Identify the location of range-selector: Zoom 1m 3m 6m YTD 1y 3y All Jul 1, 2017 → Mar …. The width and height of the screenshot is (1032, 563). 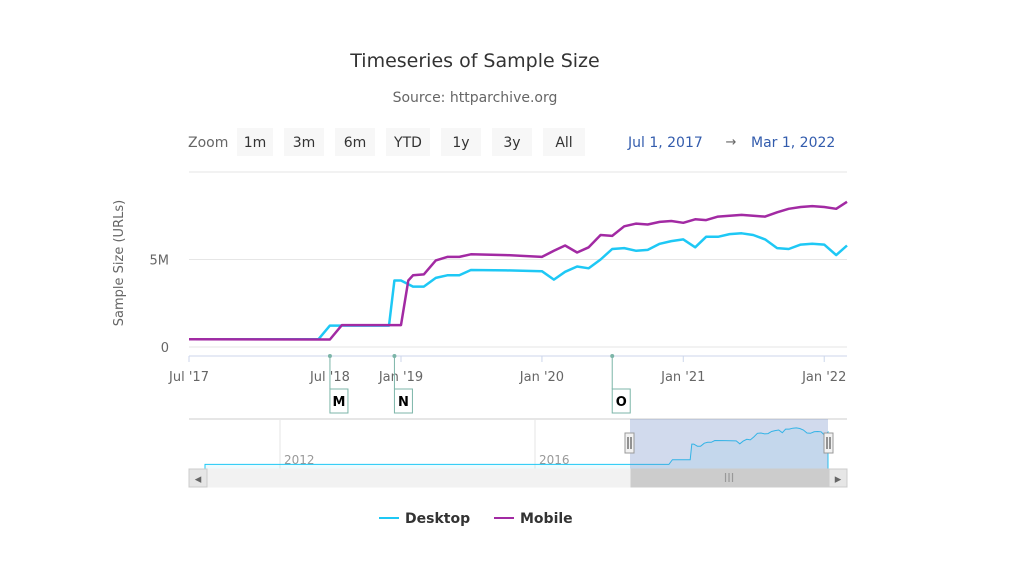
(511, 142).